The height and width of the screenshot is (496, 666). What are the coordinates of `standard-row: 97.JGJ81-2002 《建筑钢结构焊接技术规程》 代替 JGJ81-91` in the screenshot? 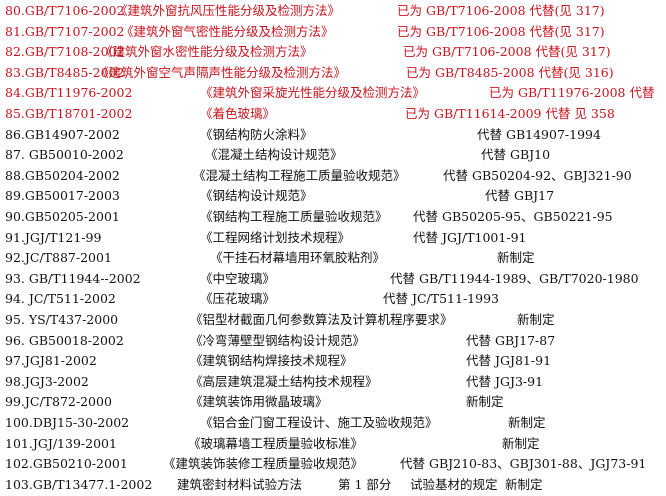 It's located at (333, 361).